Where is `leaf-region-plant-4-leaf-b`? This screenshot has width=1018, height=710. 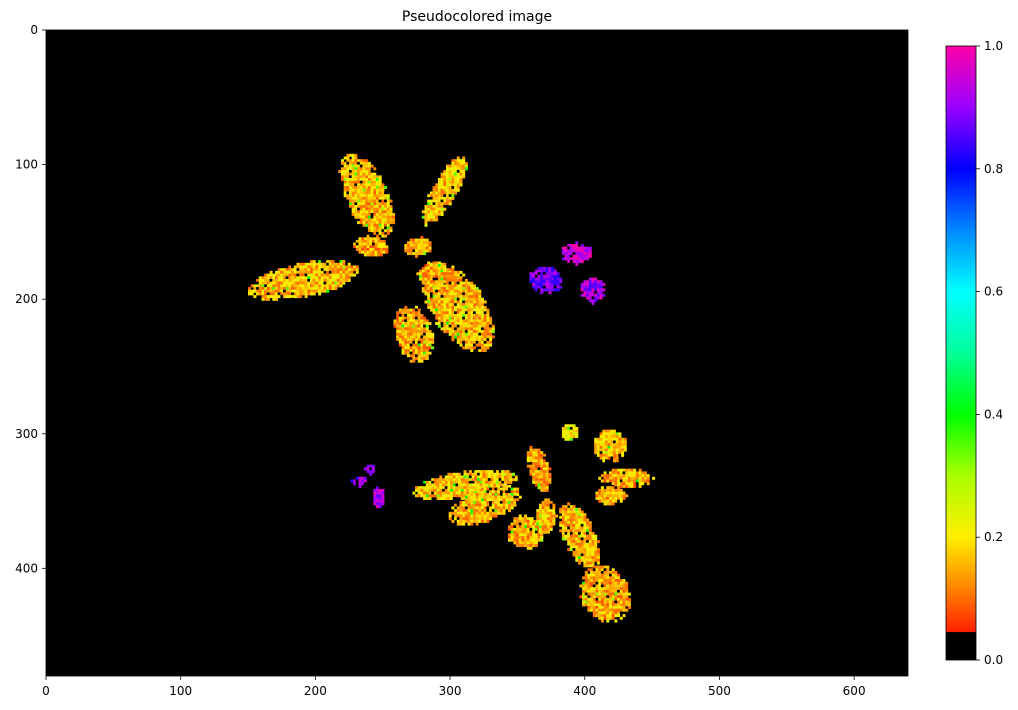 leaf-region-plant-4-leaf-b is located at coordinates (379, 497).